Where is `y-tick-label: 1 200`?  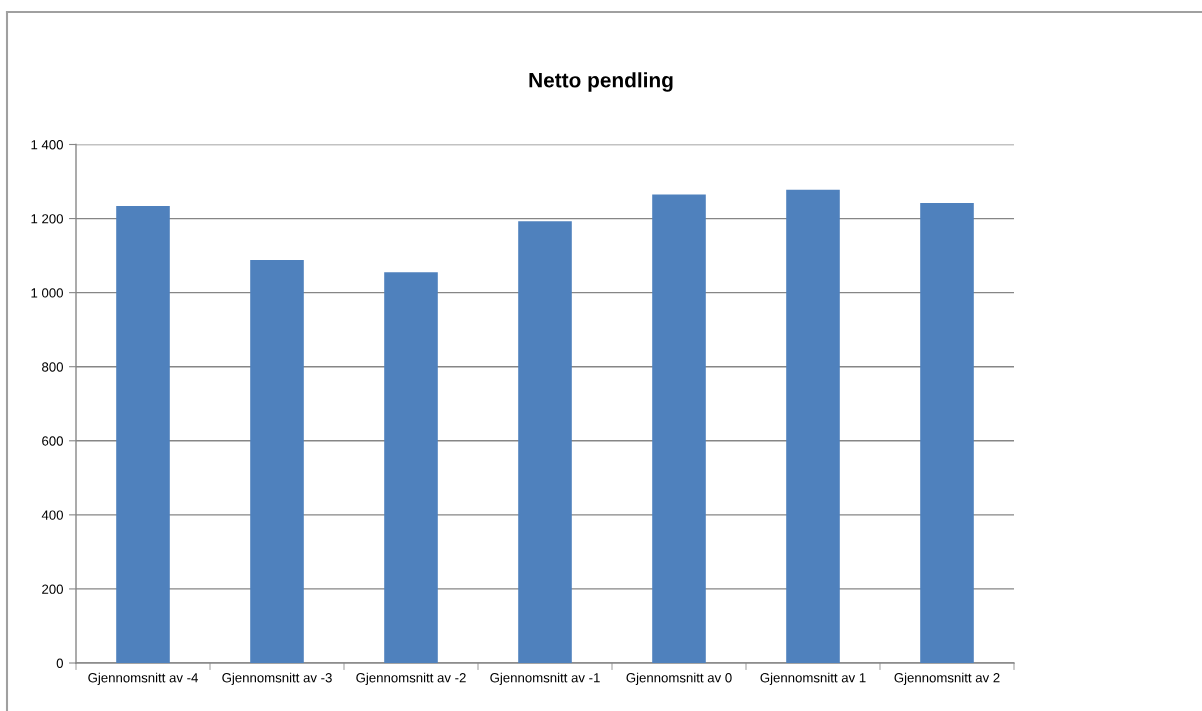
y-tick-label: 1 200 is located at coordinates (47, 219).